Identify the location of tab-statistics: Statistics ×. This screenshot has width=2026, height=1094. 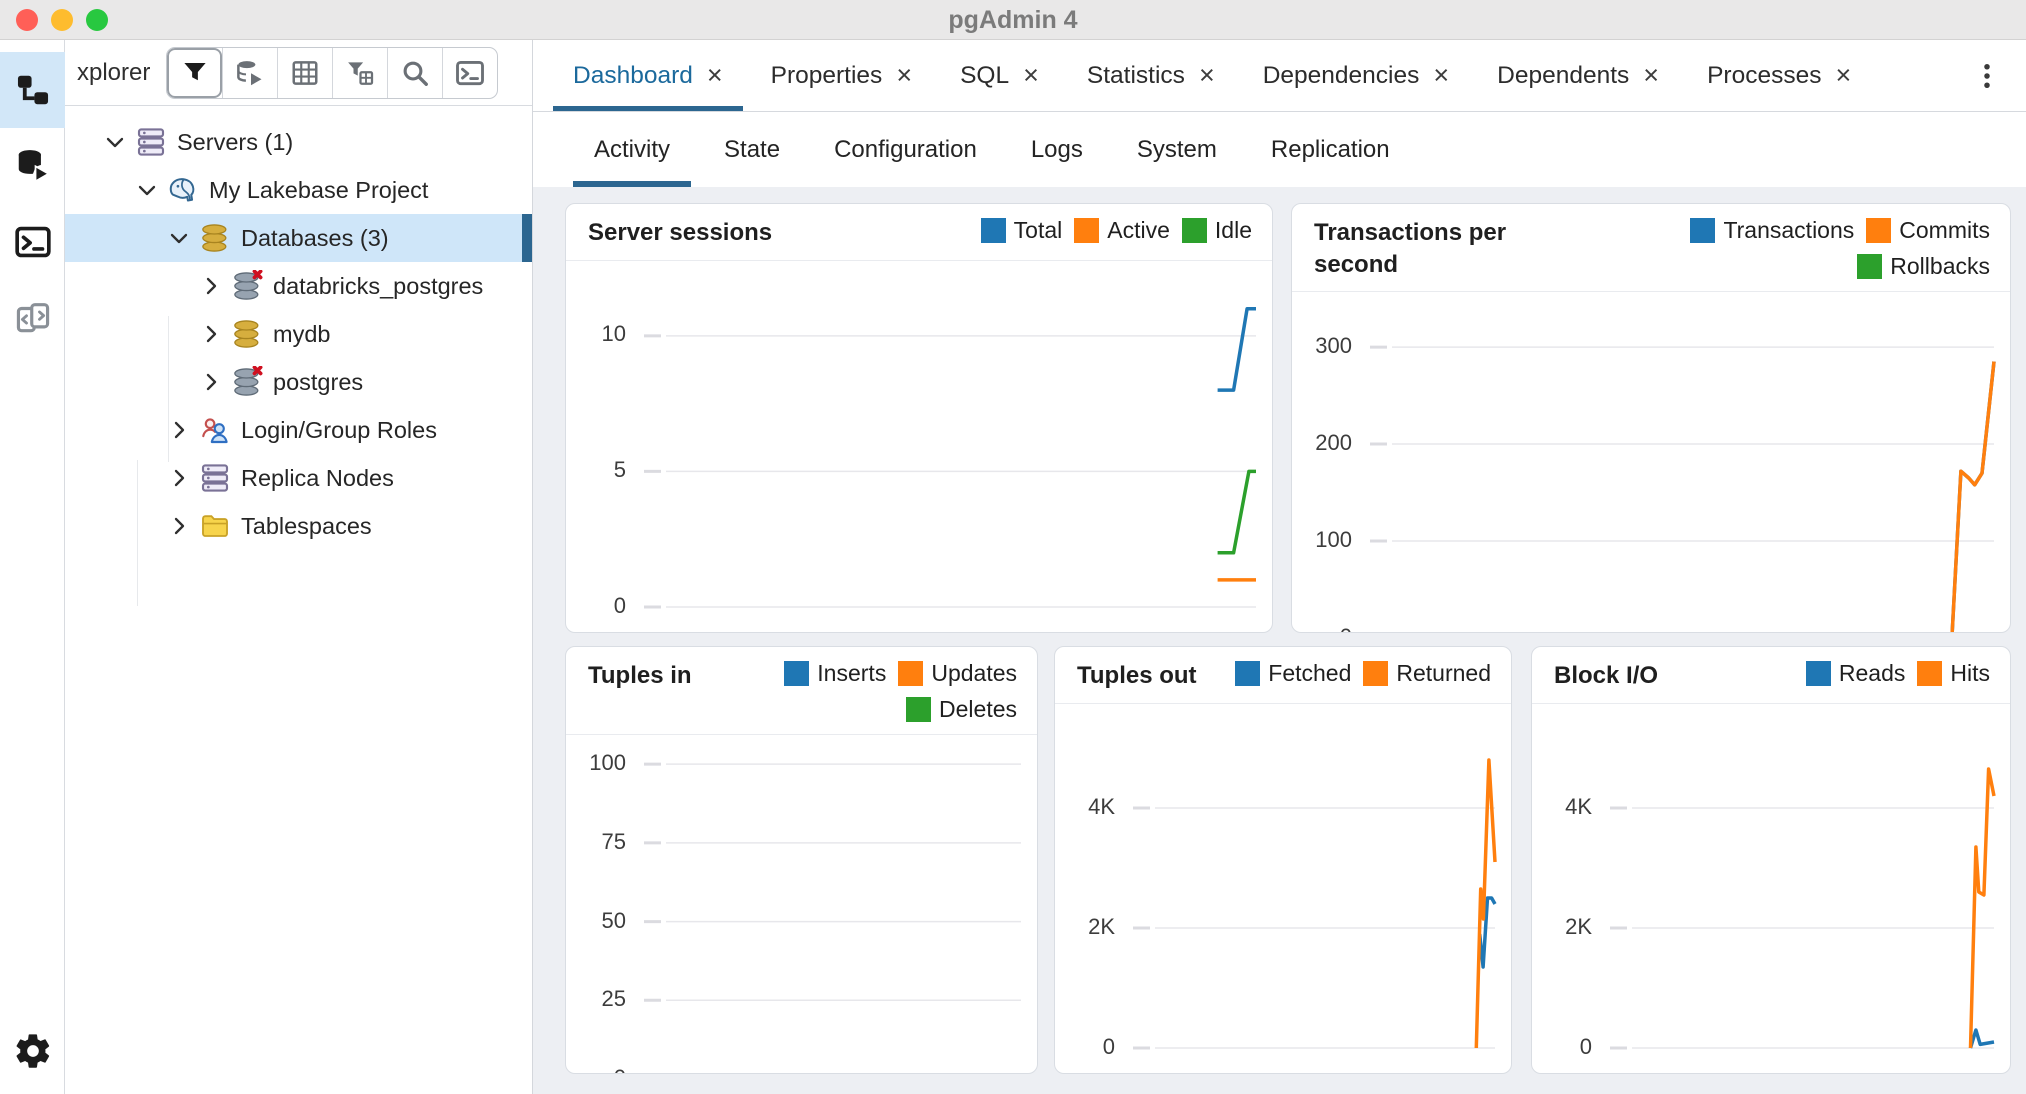
(1151, 75).